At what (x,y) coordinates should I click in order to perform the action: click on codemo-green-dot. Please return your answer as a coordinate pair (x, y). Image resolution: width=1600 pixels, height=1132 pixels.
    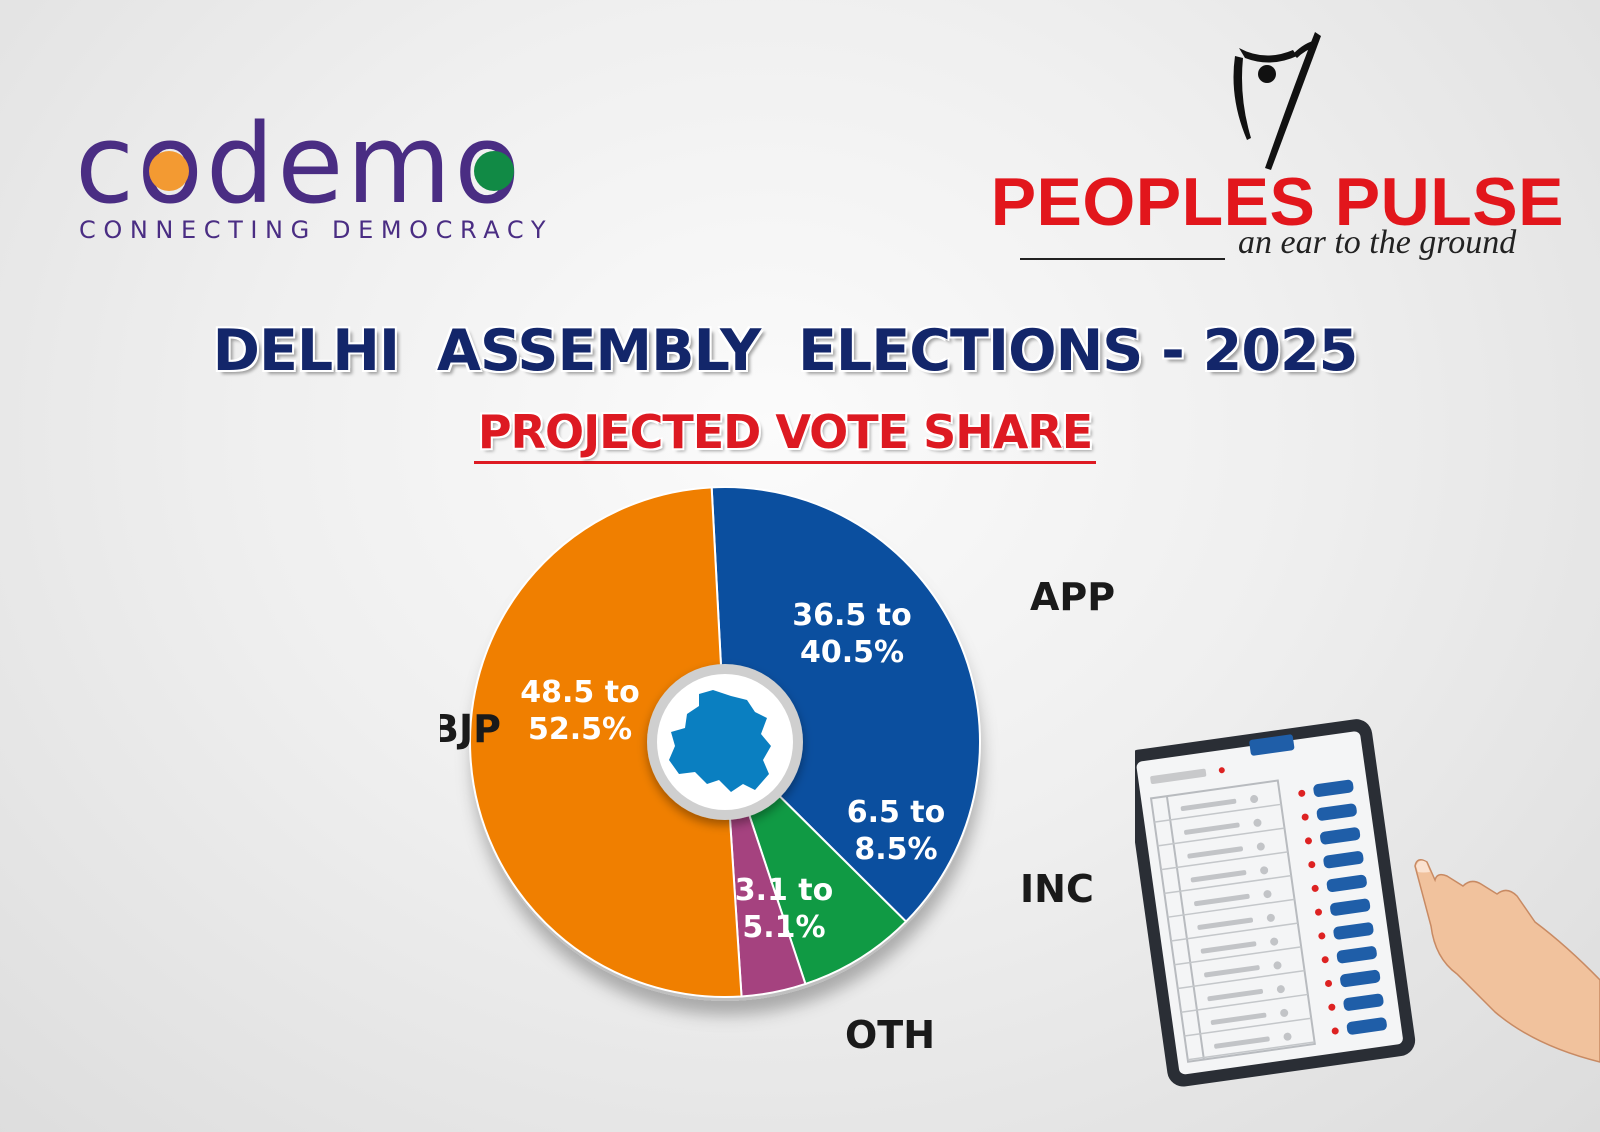
    Looking at the image, I should click on (494, 171).